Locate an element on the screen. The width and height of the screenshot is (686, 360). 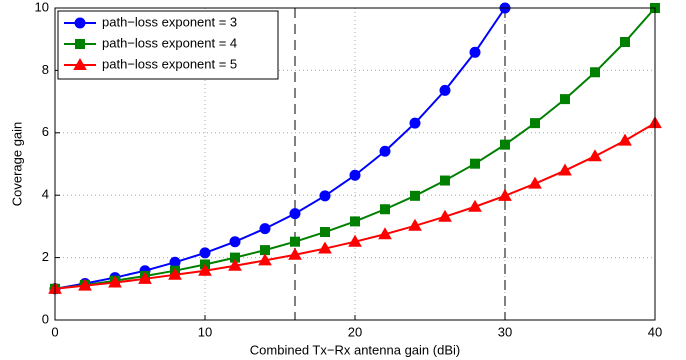
x-tick-label: 30 is located at coordinates (505, 331).